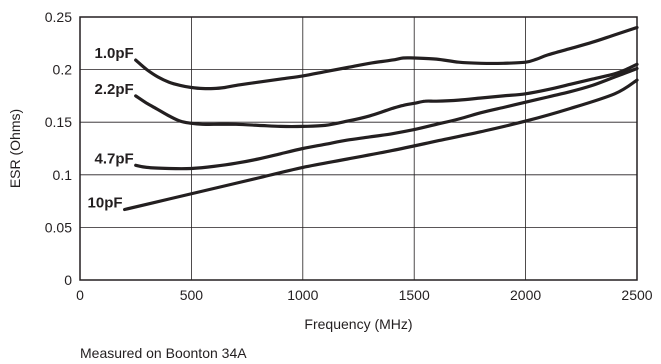  What do you see at coordinates (58, 122) in the screenshot?
I see `y-tick-label: 0.15` at bounding box center [58, 122].